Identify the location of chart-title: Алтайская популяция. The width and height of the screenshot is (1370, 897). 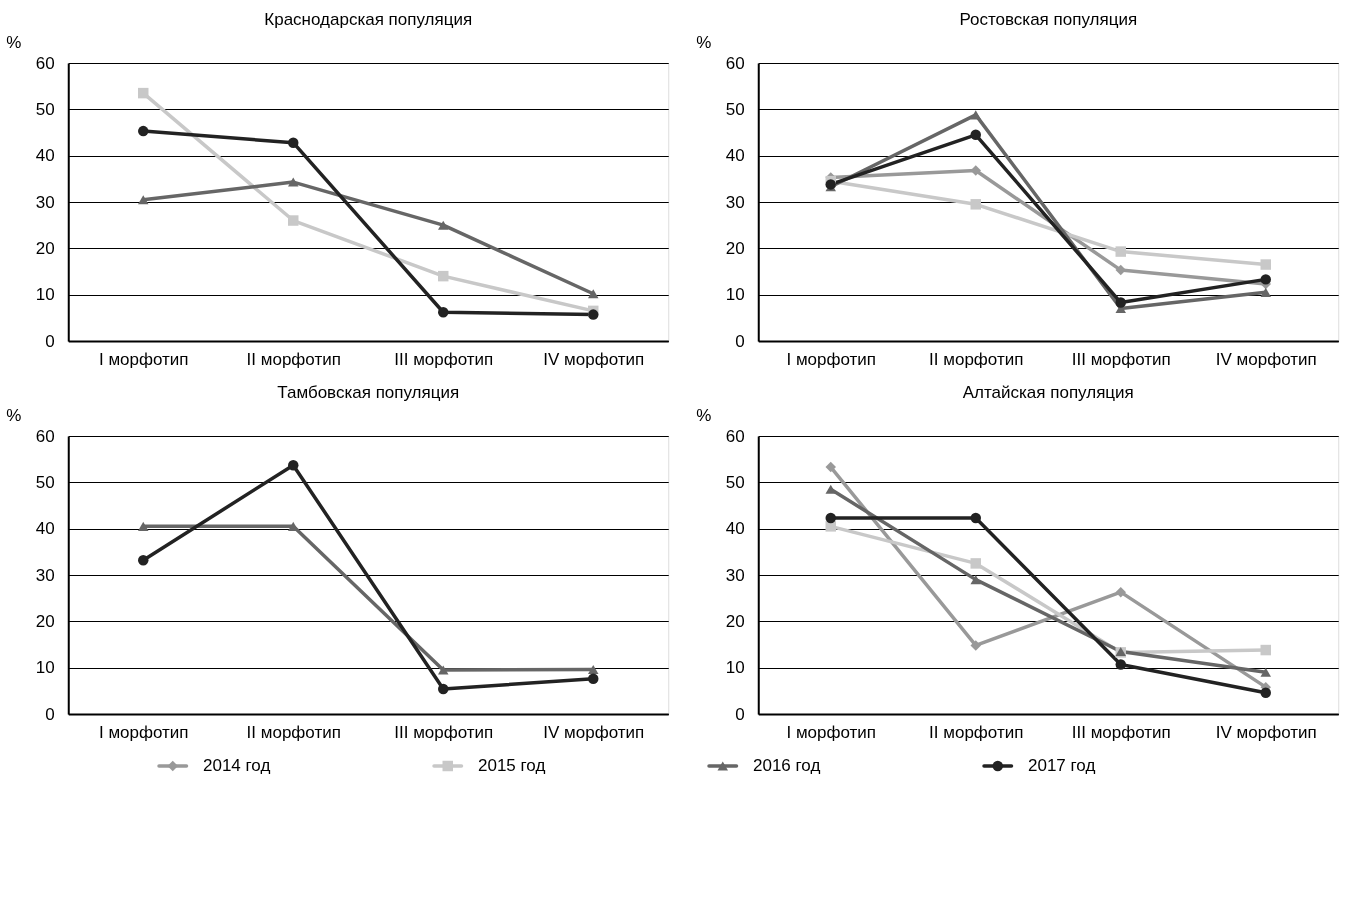
(1048, 392).